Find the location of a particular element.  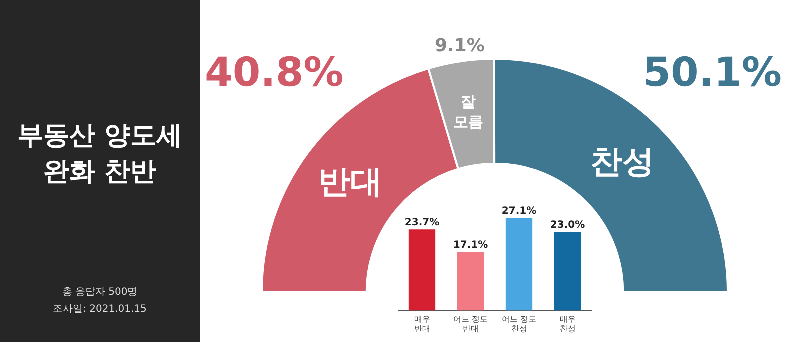

text: 총 응답자 500명 is located at coordinates (100, 292).